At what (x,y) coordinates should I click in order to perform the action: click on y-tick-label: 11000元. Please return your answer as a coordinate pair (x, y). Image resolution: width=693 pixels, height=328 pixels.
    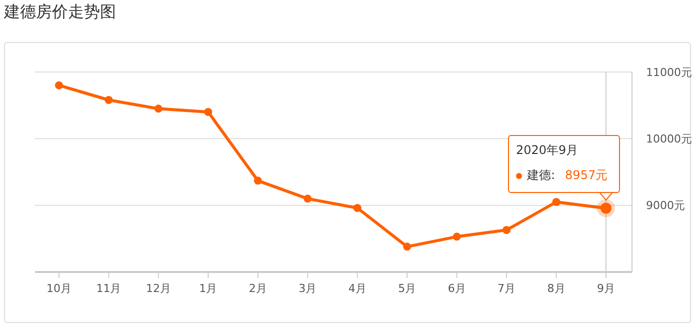
    Looking at the image, I should click on (669, 72).